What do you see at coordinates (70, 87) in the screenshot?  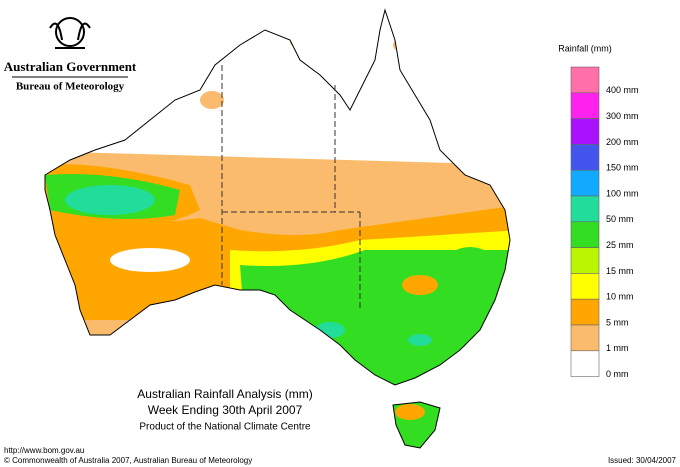 I see `bureau-name: Bureau of Meteorology` at bounding box center [70, 87].